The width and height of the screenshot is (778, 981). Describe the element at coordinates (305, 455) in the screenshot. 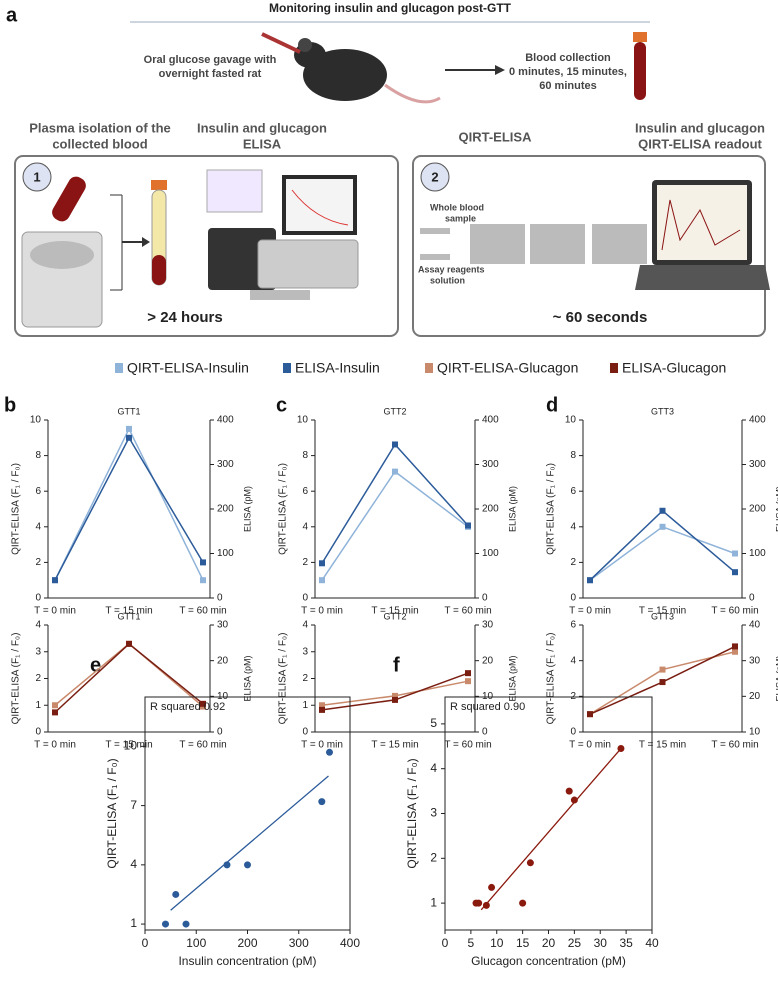

I see `y-tick-label: 8` at that location.